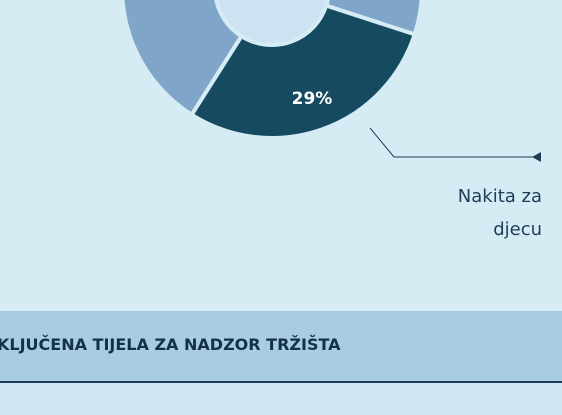 This screenshot has width=562, height=415. I want to click on section-body, so click(281, 399).